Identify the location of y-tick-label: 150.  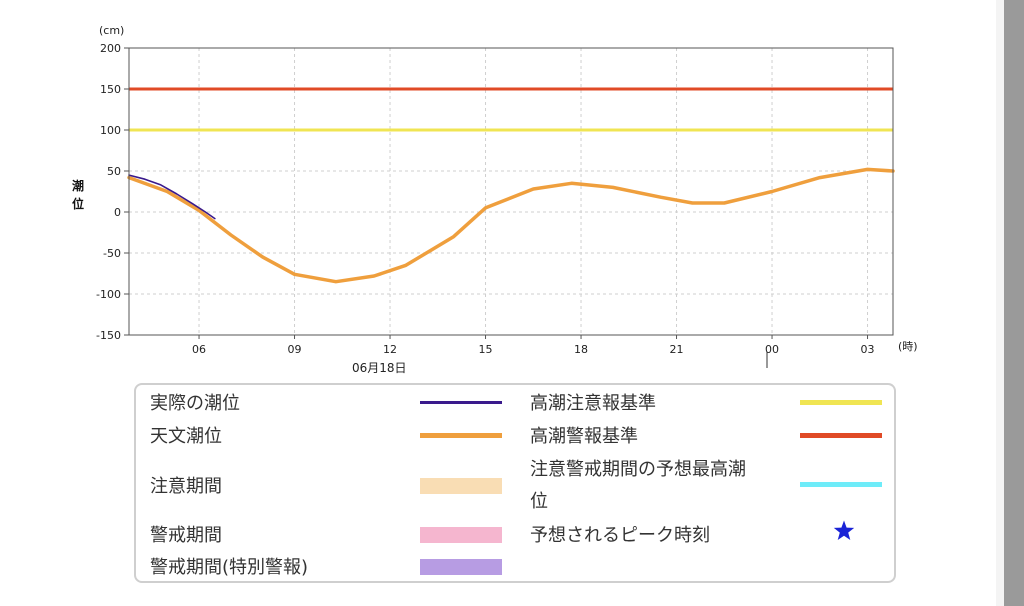
(110, 89).